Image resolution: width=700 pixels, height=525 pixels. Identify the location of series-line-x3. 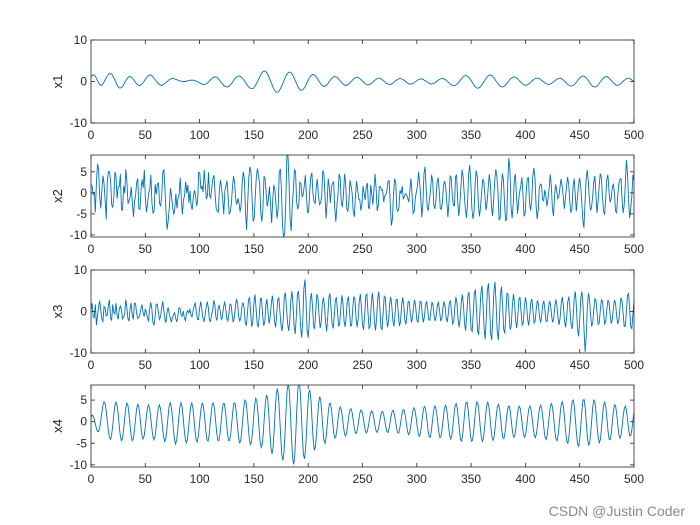
(362, 315).